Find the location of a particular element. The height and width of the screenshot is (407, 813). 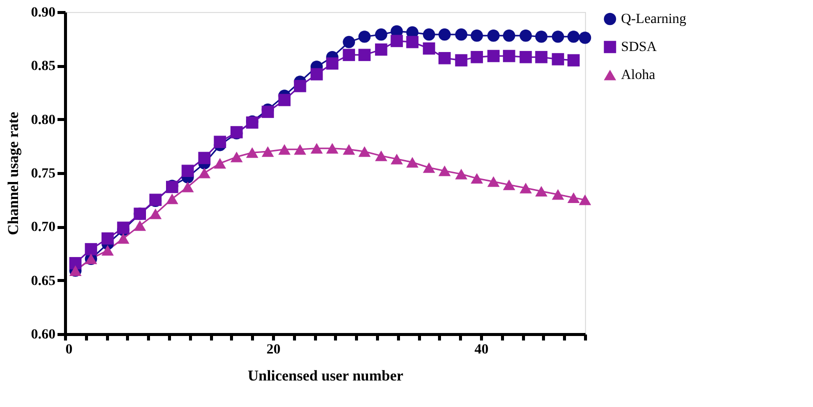

y-tick-label: 0.90 is located at coordinates (43, 13).